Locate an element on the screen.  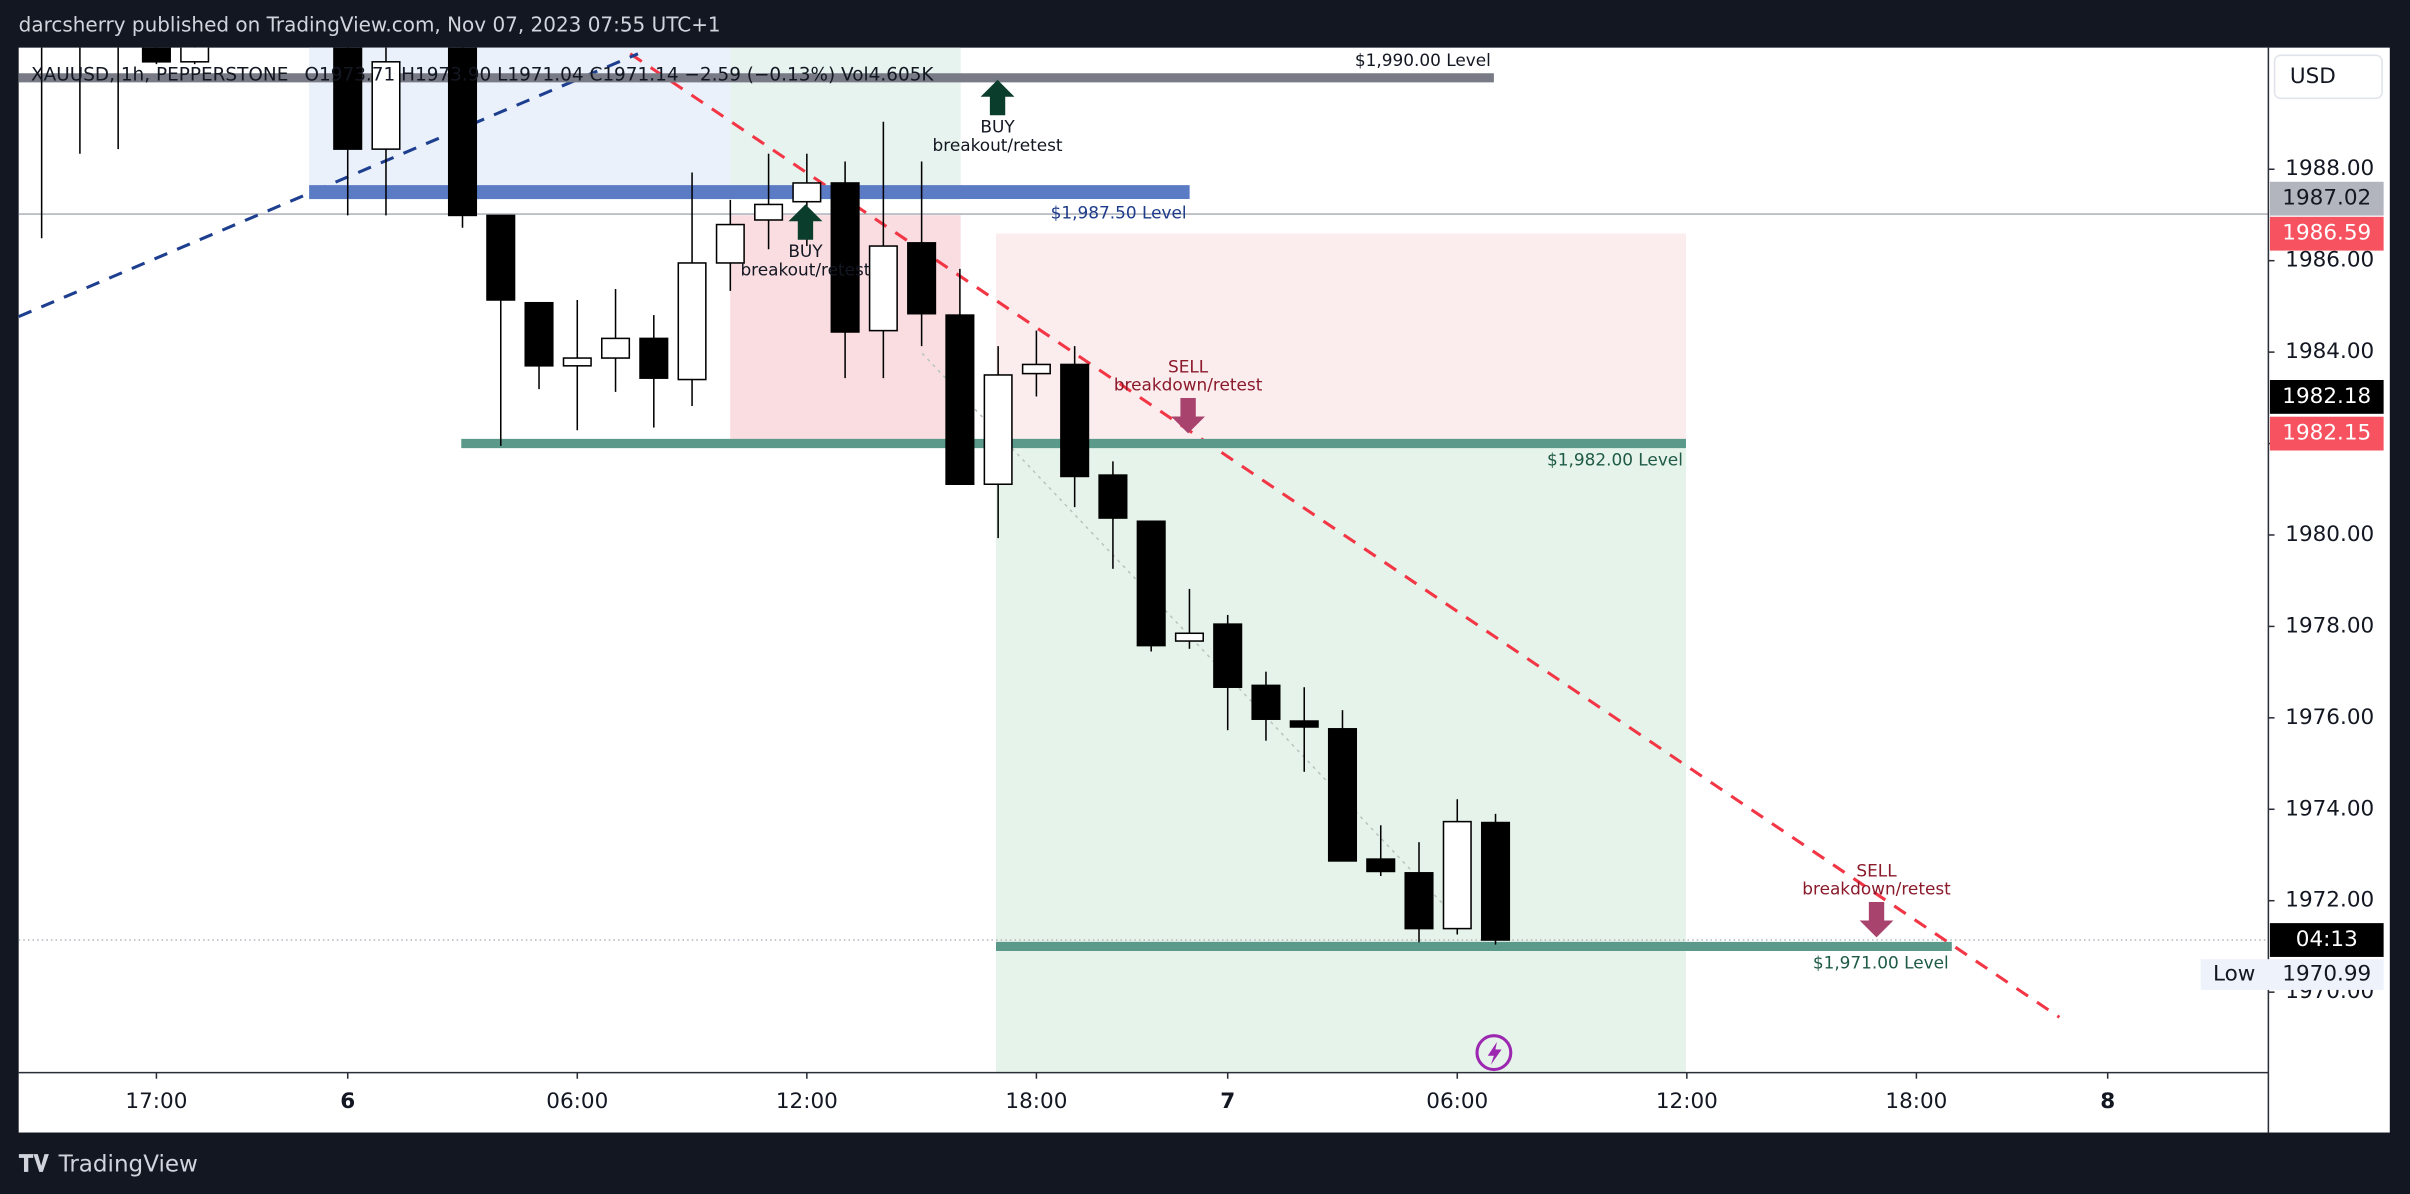
x-tick-label: 6 is located at coordinates (347, 1101).